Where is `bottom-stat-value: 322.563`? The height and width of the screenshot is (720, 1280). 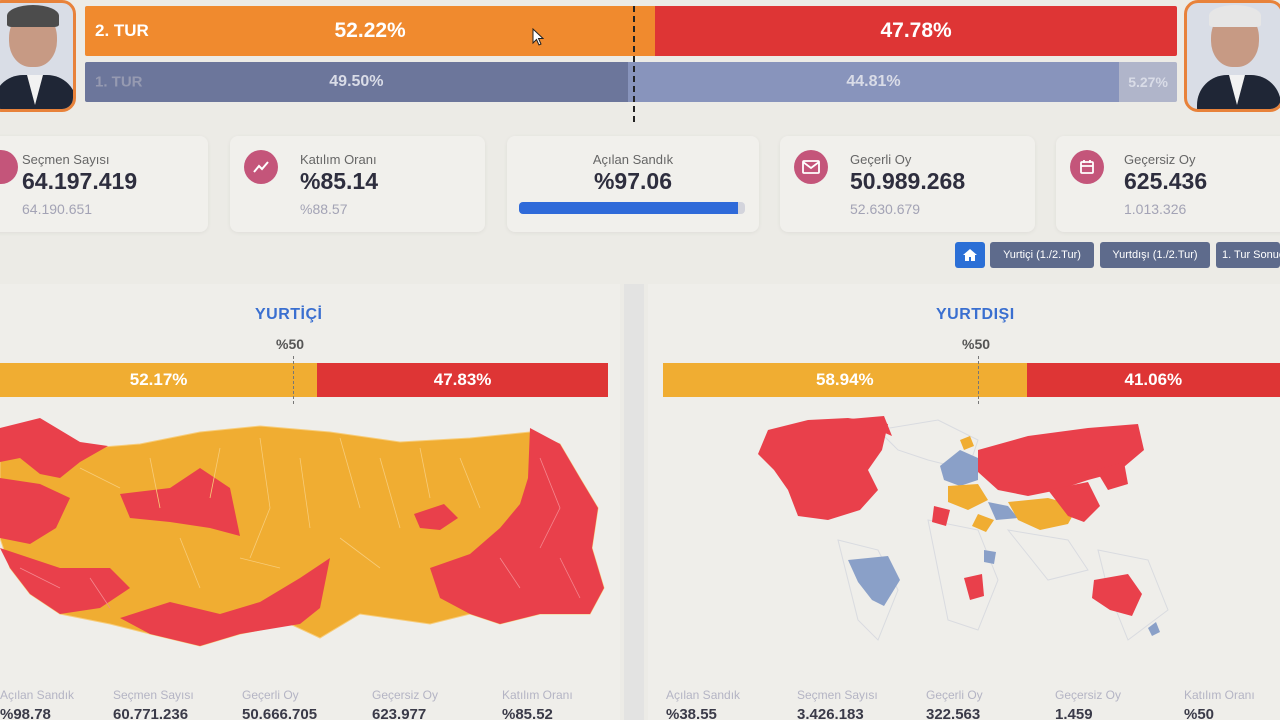
bottom-stat-value: 322.563 is located at coordinates (953, 713).